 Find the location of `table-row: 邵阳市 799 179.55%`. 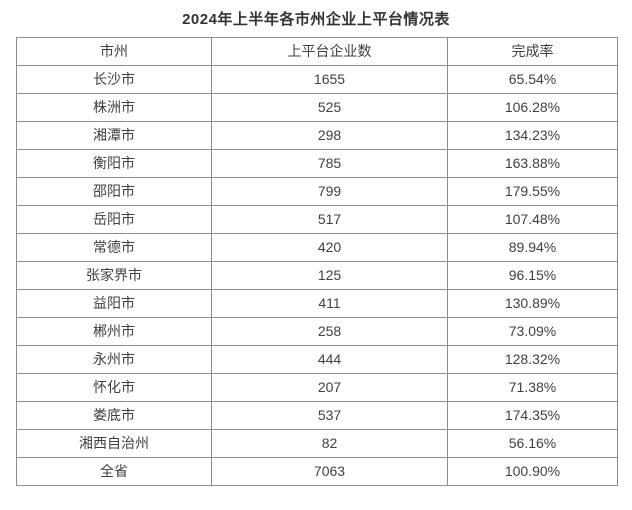

table-row: 邵阳市 799 179.55% is located at coordinates (317, 191).